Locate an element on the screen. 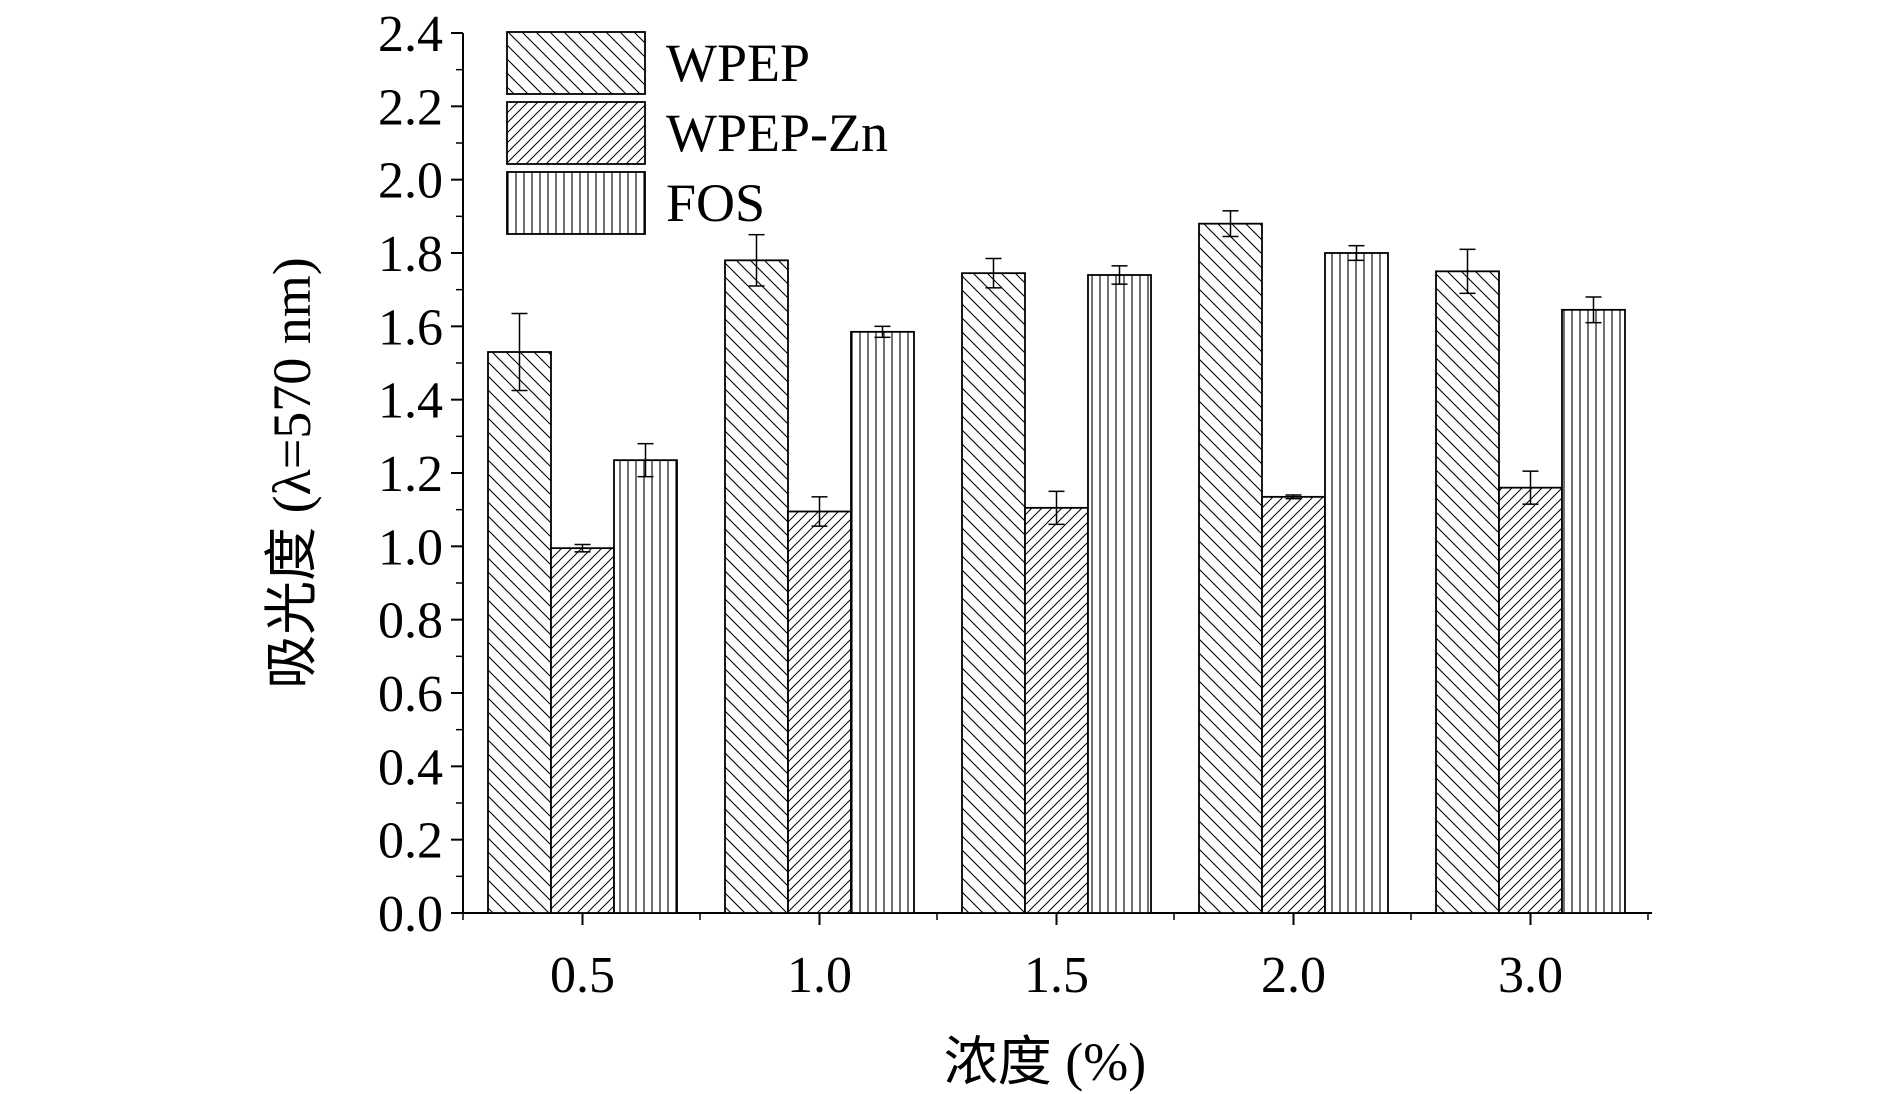 This screenshot has height=1094, width=1890. x-tick-label: 0.5 is located at coordinates (582, 975).